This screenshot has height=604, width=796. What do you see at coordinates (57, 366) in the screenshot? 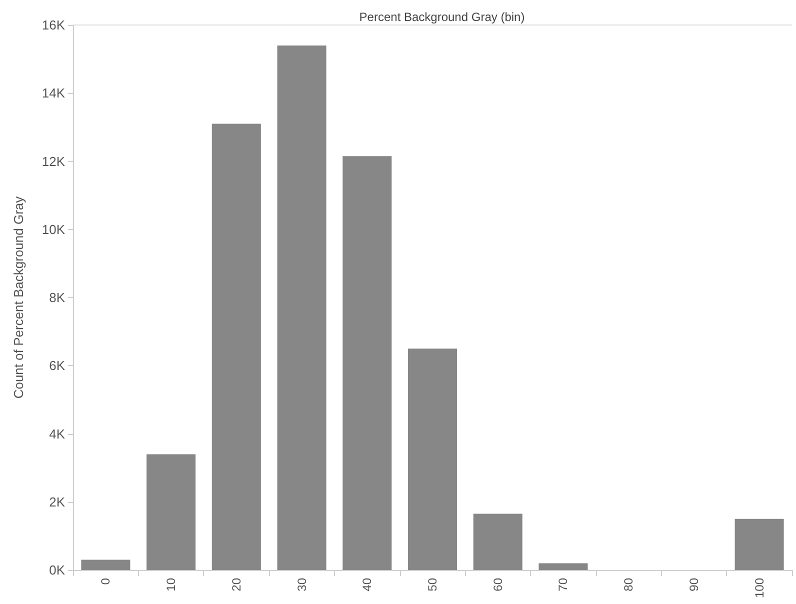
I see `y-tick-label: 6K` at bounding box center [57, 366].